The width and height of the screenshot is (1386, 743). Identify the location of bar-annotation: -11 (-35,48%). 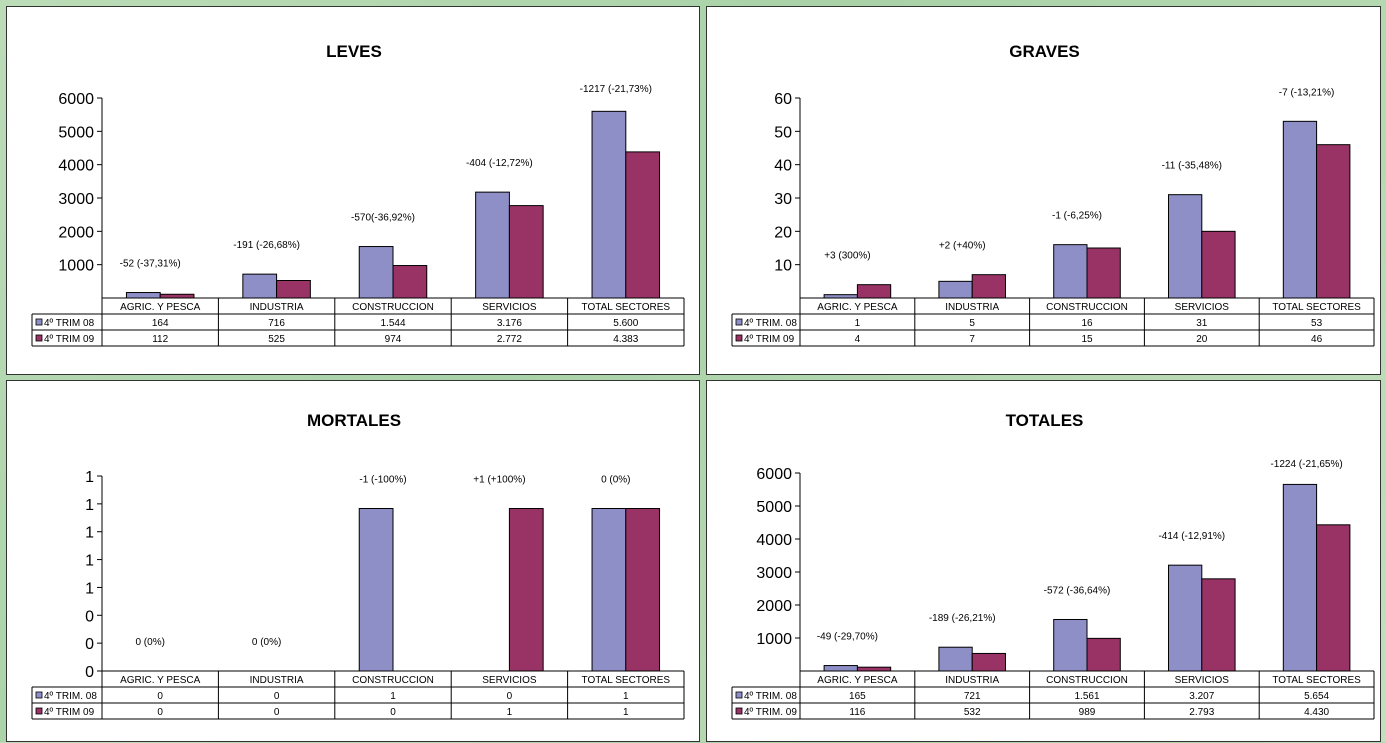
(1192, 166).